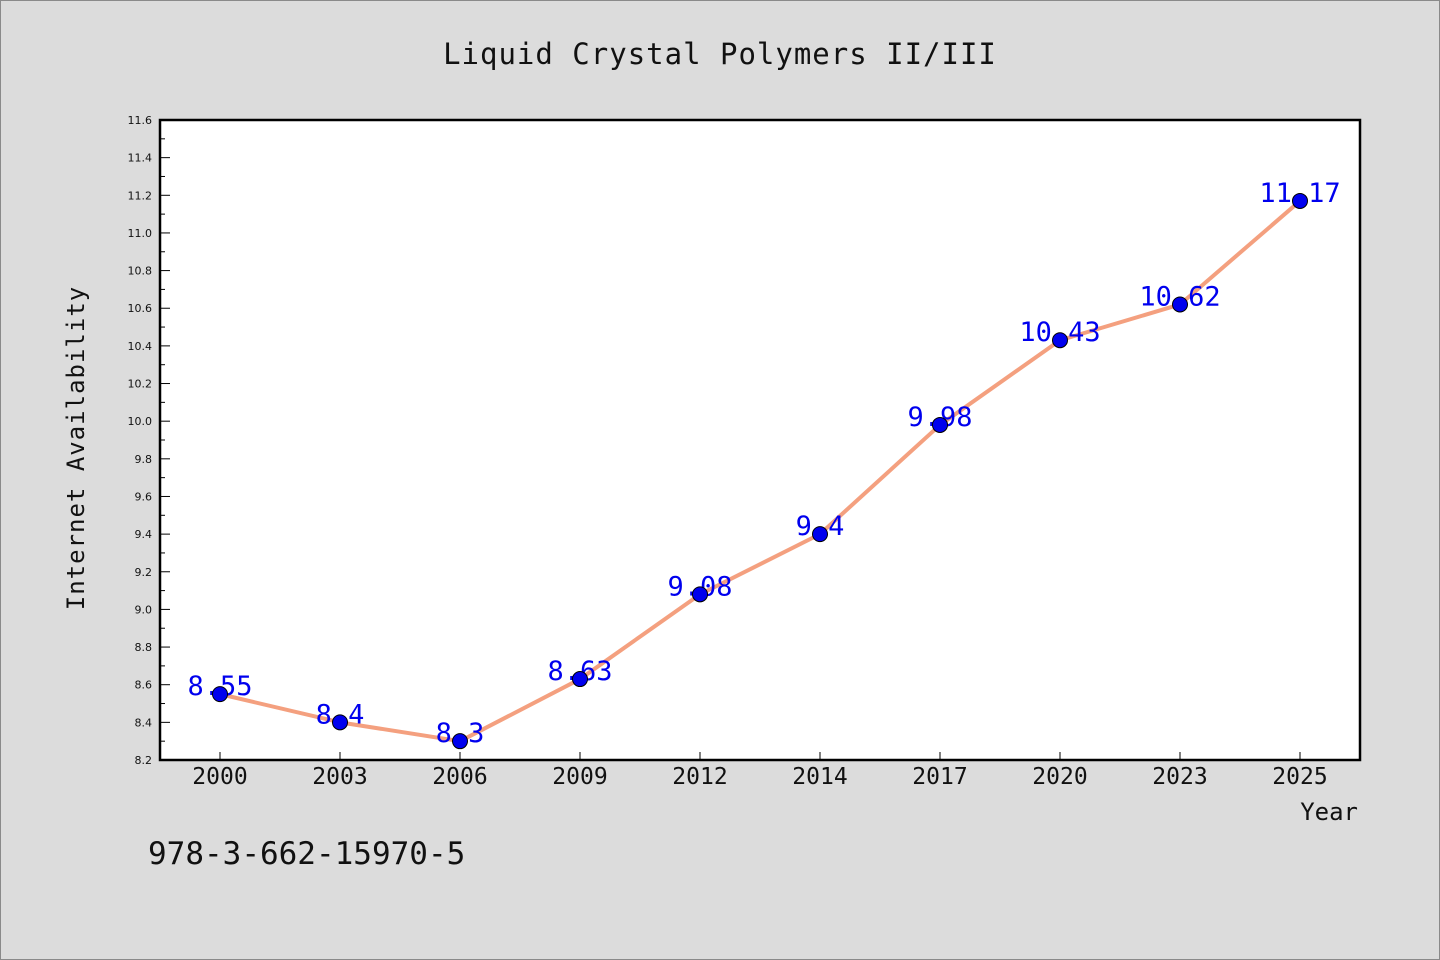 The image size is (1440, 960). Describe the element at coordinates (140, 195) in the screenshot. I see `y-tick-label: 11.2` at that location.